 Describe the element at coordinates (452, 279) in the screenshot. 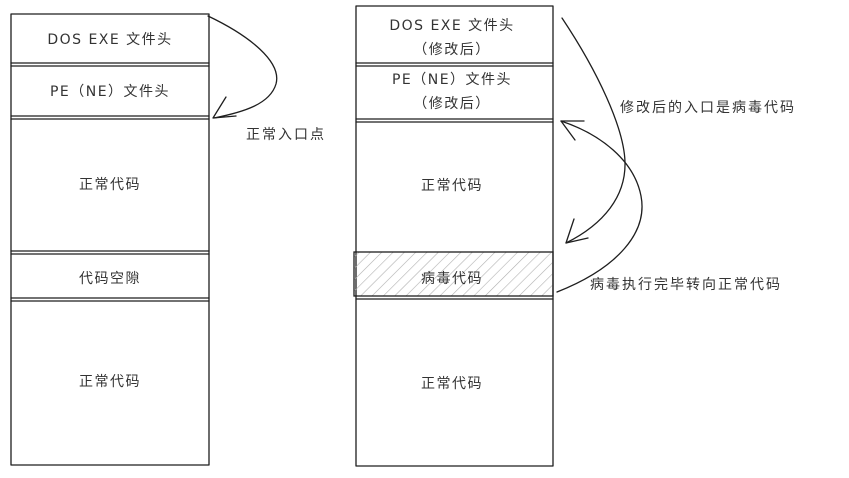

I see `right-virus-code-label: 病毒代码` at that location.